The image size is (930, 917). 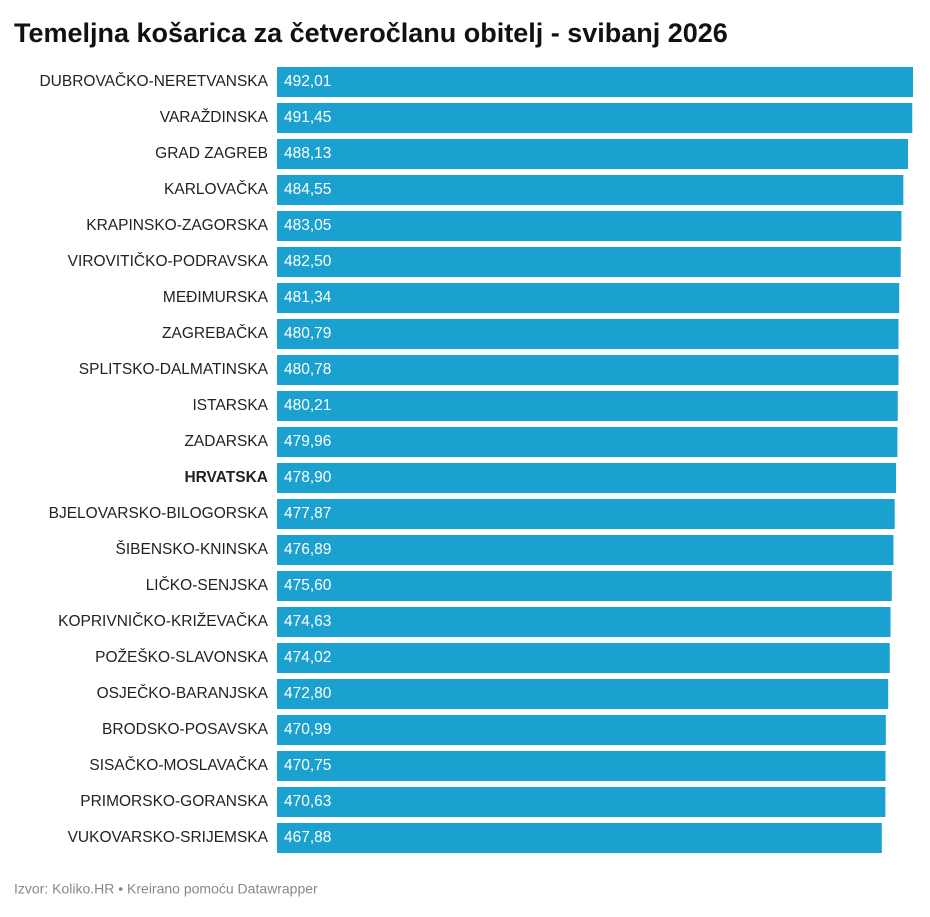 What do you see at coordinates (307, 513) in the screenshot?
I see `value-label: 477,87` at bounding box center [307, 513].